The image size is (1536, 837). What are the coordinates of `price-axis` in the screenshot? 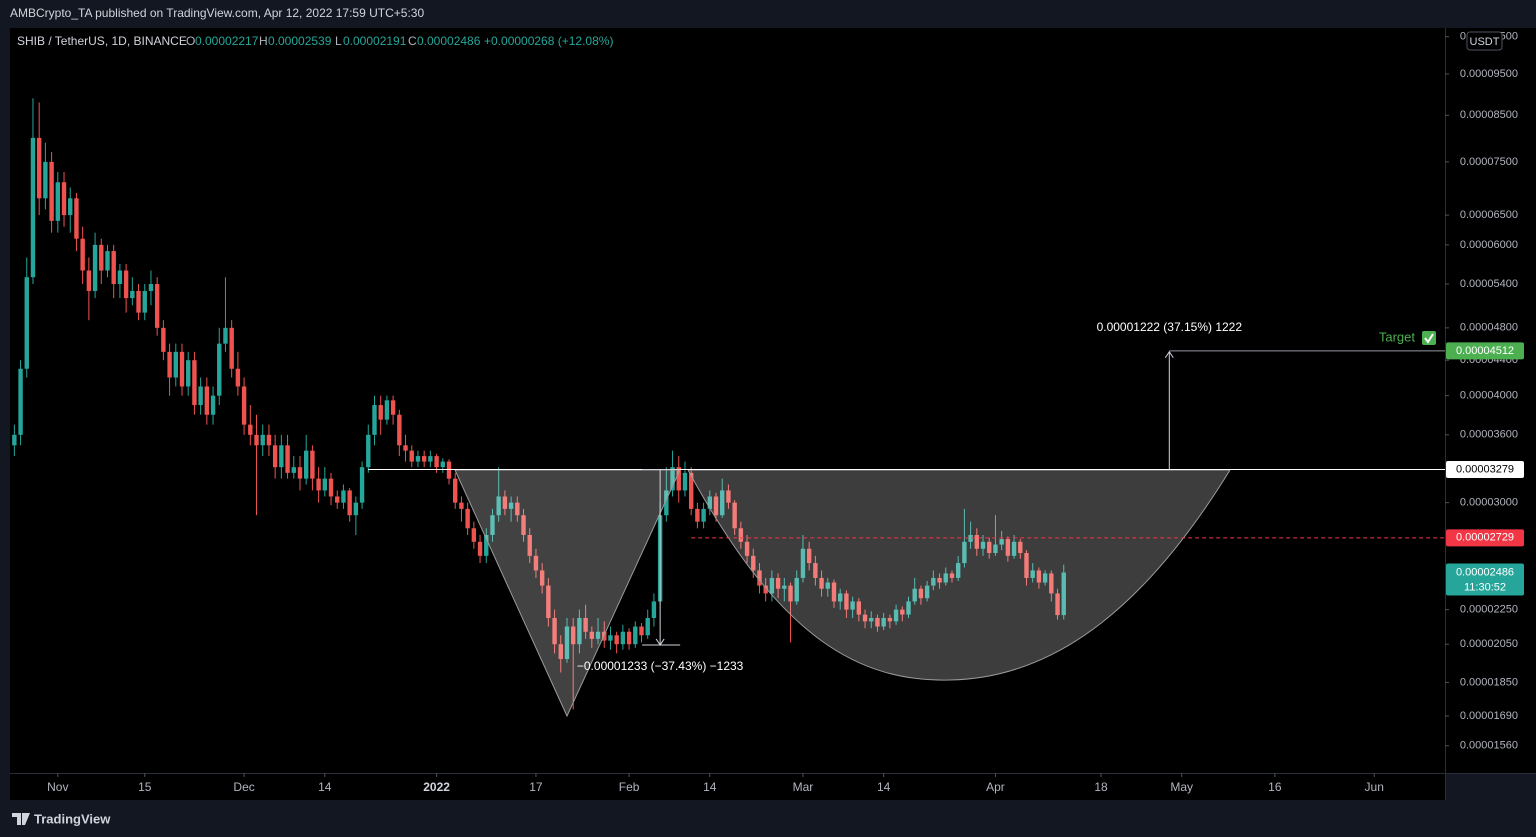 It's located at (1491, 400).